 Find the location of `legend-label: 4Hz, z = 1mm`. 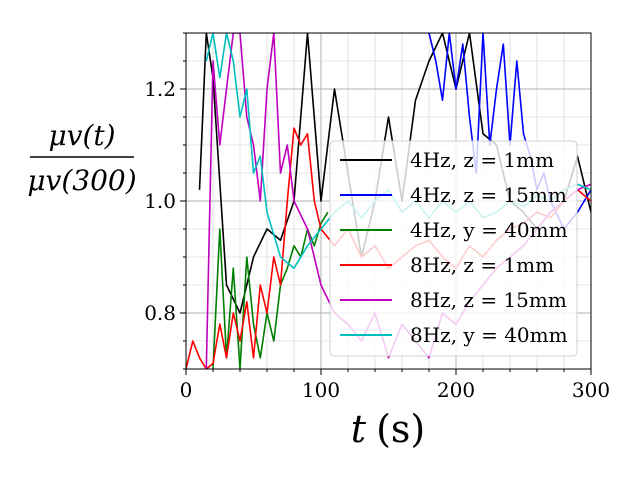

legend-label: 4Hz, z = 1mm is located at coordinates (482, 160).